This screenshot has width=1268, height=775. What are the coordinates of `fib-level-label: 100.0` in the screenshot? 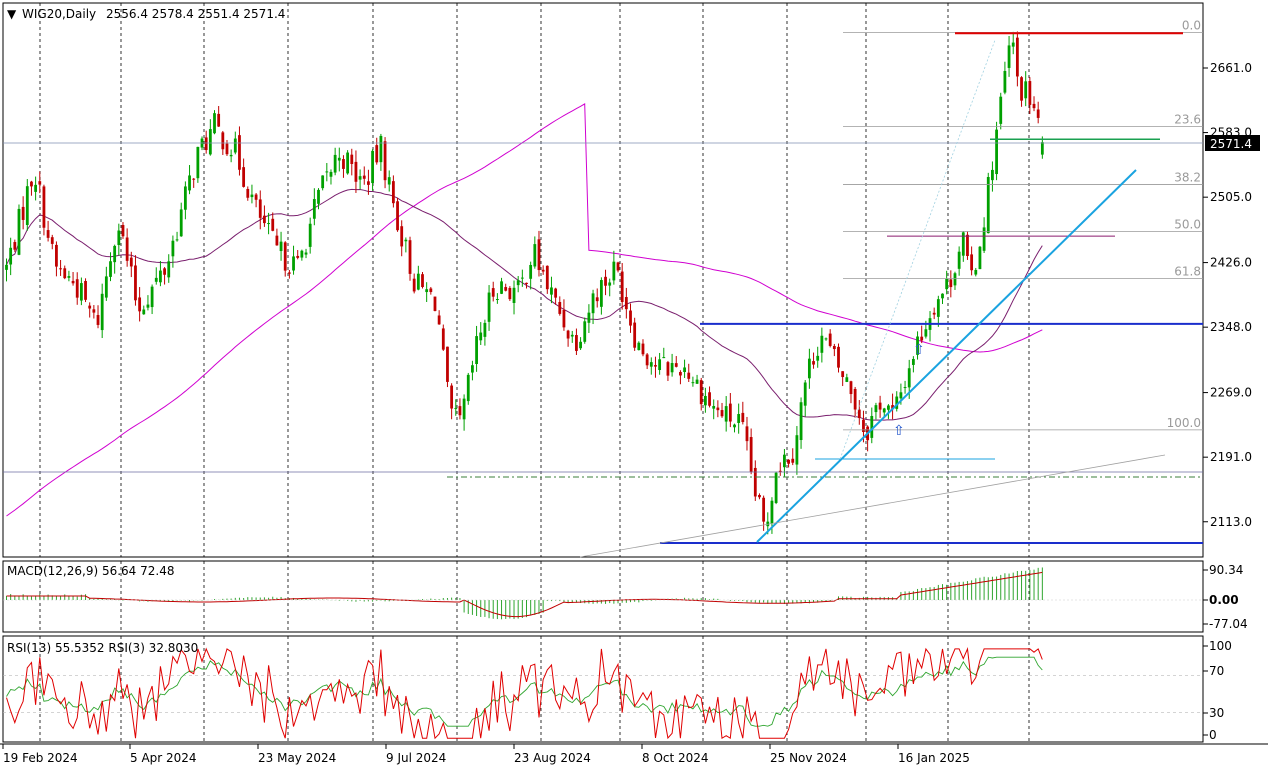 It's located at (1184, 423).